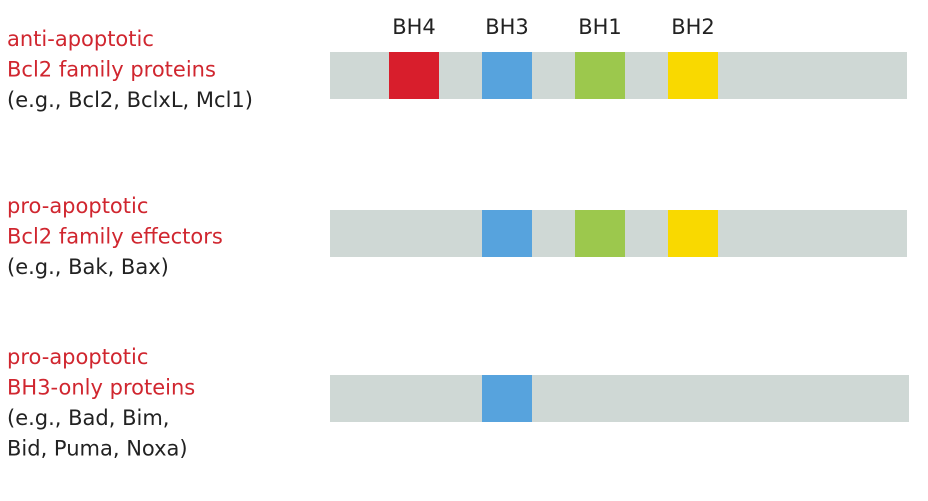 The height and width of the screenshot is (501, 928). Describe the element at coordinates (101, 388) in the screenshot. I see `row-title: BH3-only proteins` at that location.